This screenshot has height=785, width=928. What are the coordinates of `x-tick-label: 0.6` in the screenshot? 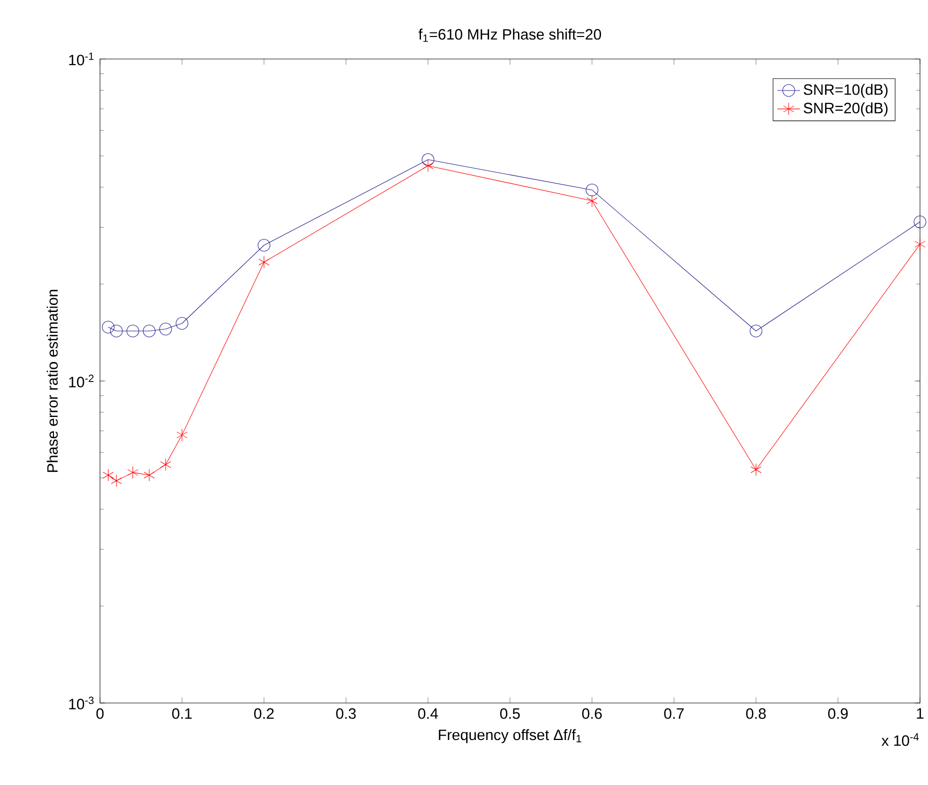 It's located at (592, 713).